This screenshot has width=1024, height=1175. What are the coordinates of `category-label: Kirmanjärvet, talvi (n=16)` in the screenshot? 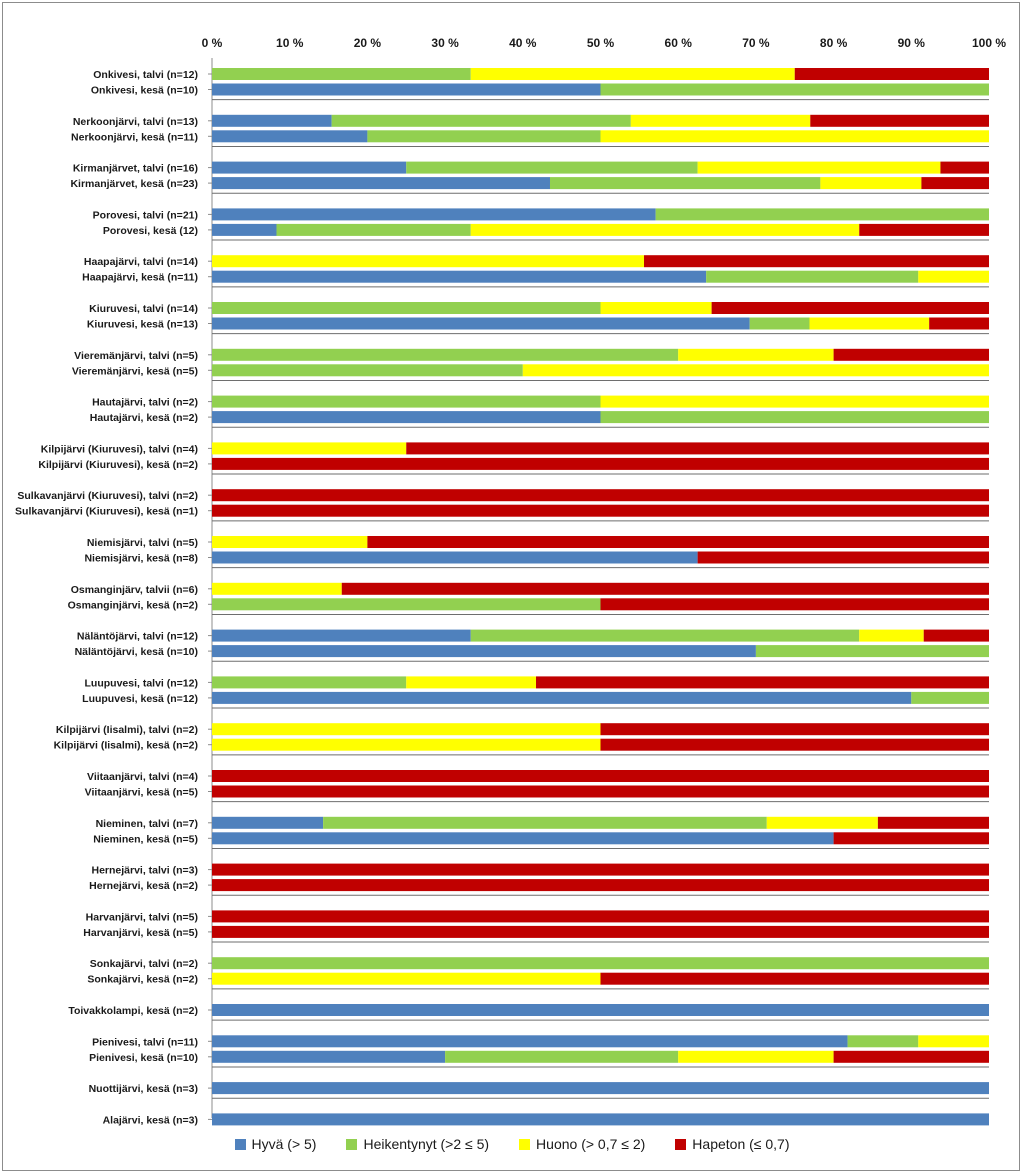 It's located at (135, 169).